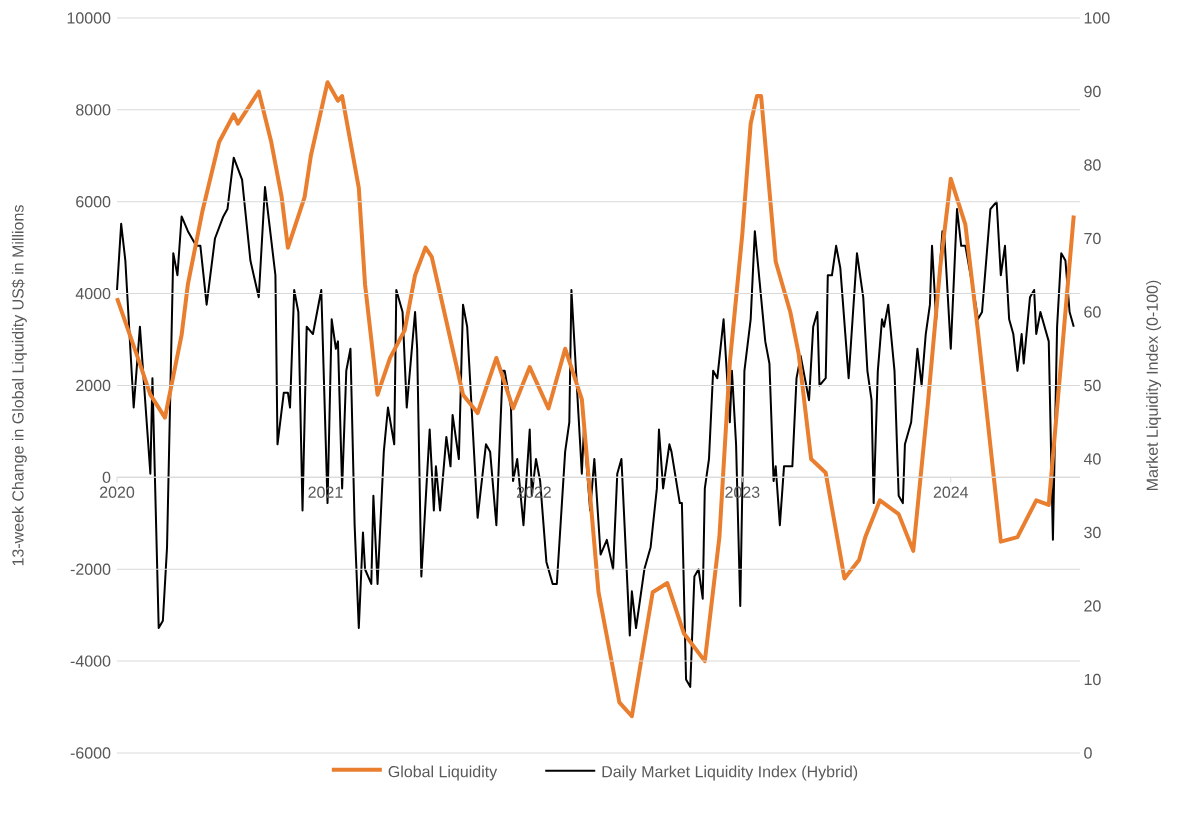 The height and width of the screenshot is (817, 1190). What do you see at coordinates (951, 492) in the screenshot?
I see `x-tick-label: 2024` at bounding box center [951, 492].